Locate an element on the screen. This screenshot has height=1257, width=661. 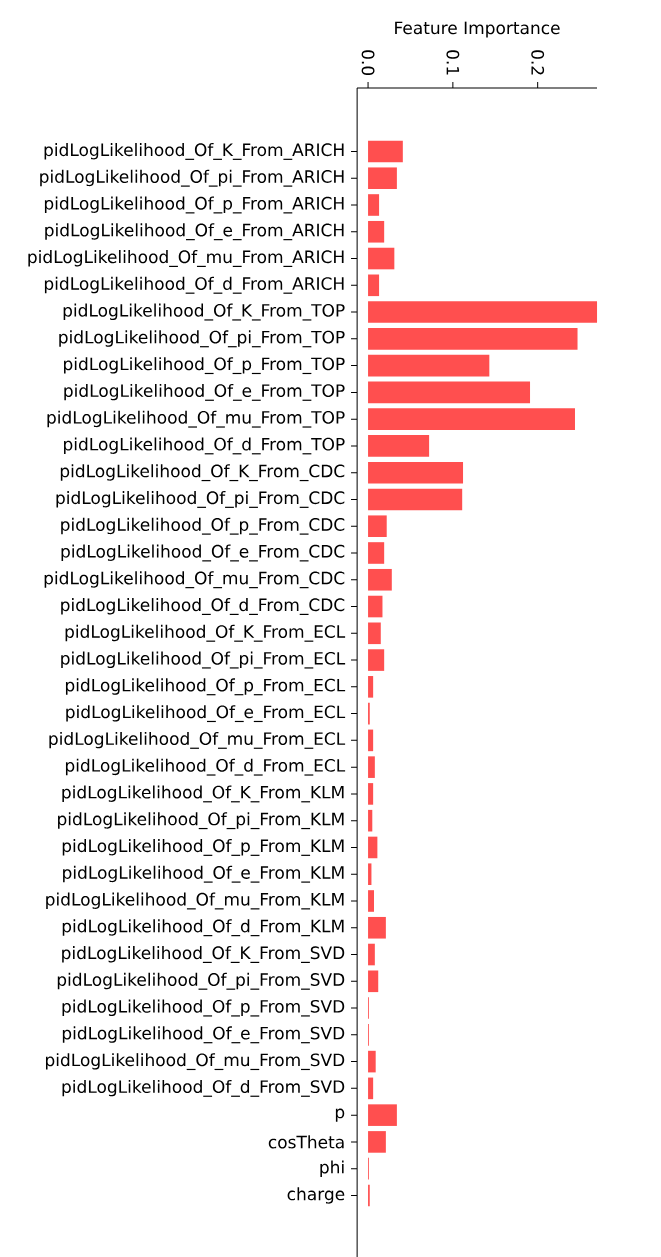
y-tick-label: pidLogLikelihood_Of_e_From_CDC is located at coordinates (203, 553).